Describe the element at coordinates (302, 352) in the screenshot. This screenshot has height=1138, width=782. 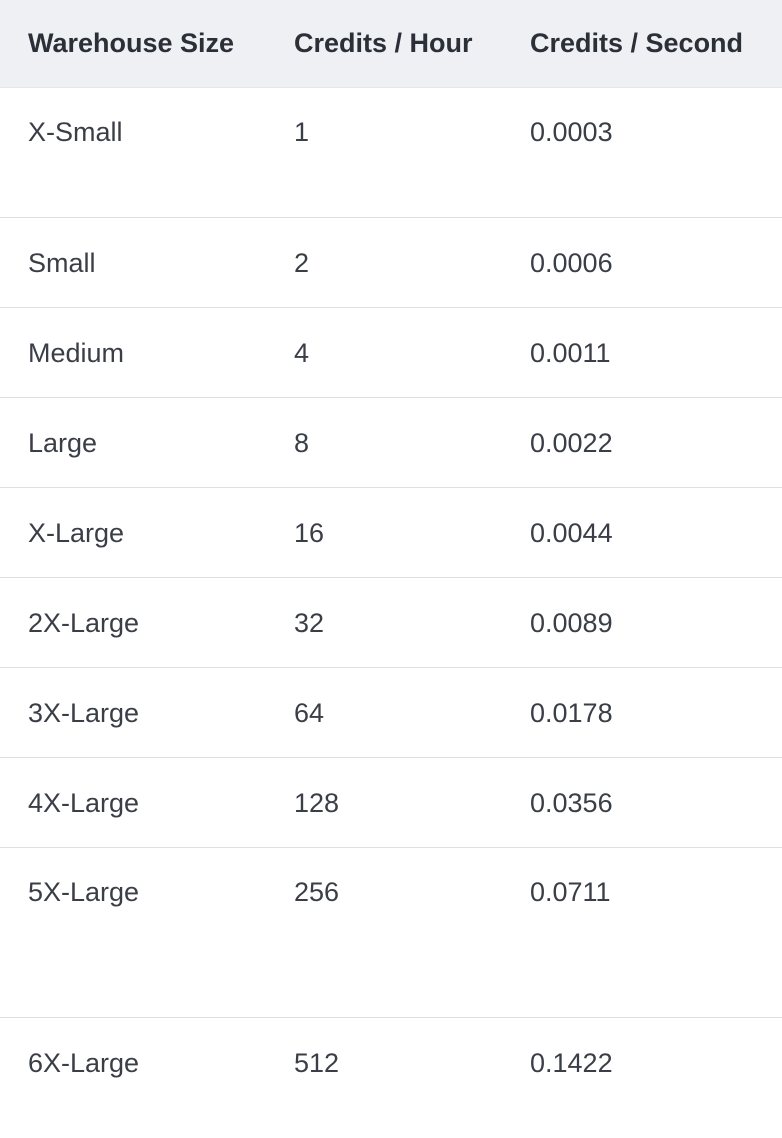
I see `cell-credits-hour: 4` at that location.